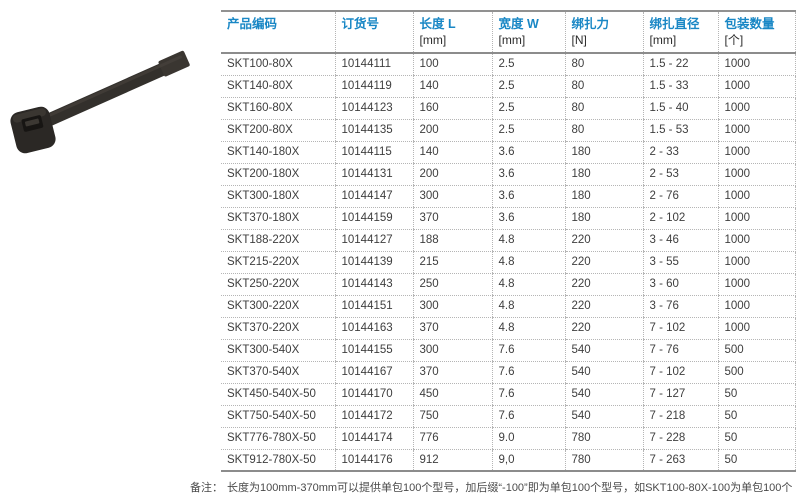  I want to click on column-label: 包装数量, so click(749, 24).